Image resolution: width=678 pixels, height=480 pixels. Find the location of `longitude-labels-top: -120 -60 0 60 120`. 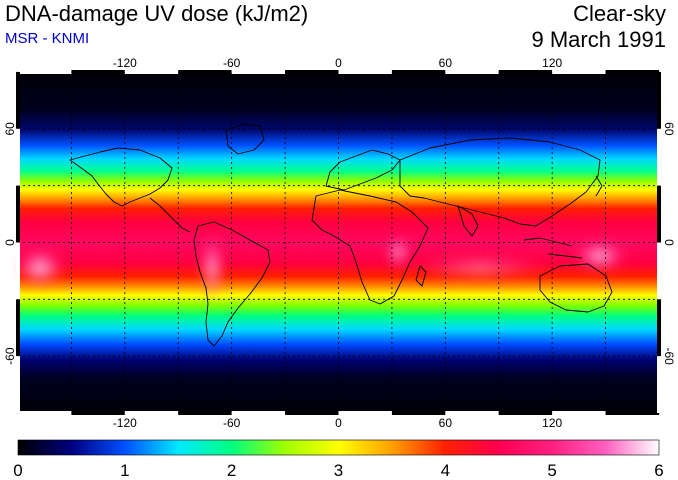

longitude-labels-top: -120 -60 0 60 120 is located at coordinates (338, 63).